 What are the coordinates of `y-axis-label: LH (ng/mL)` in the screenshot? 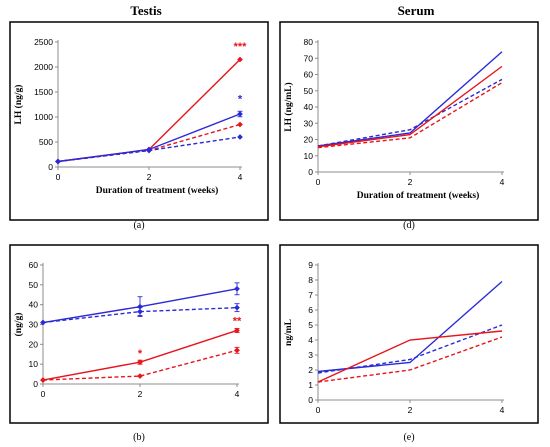 It's located at (288, 106).